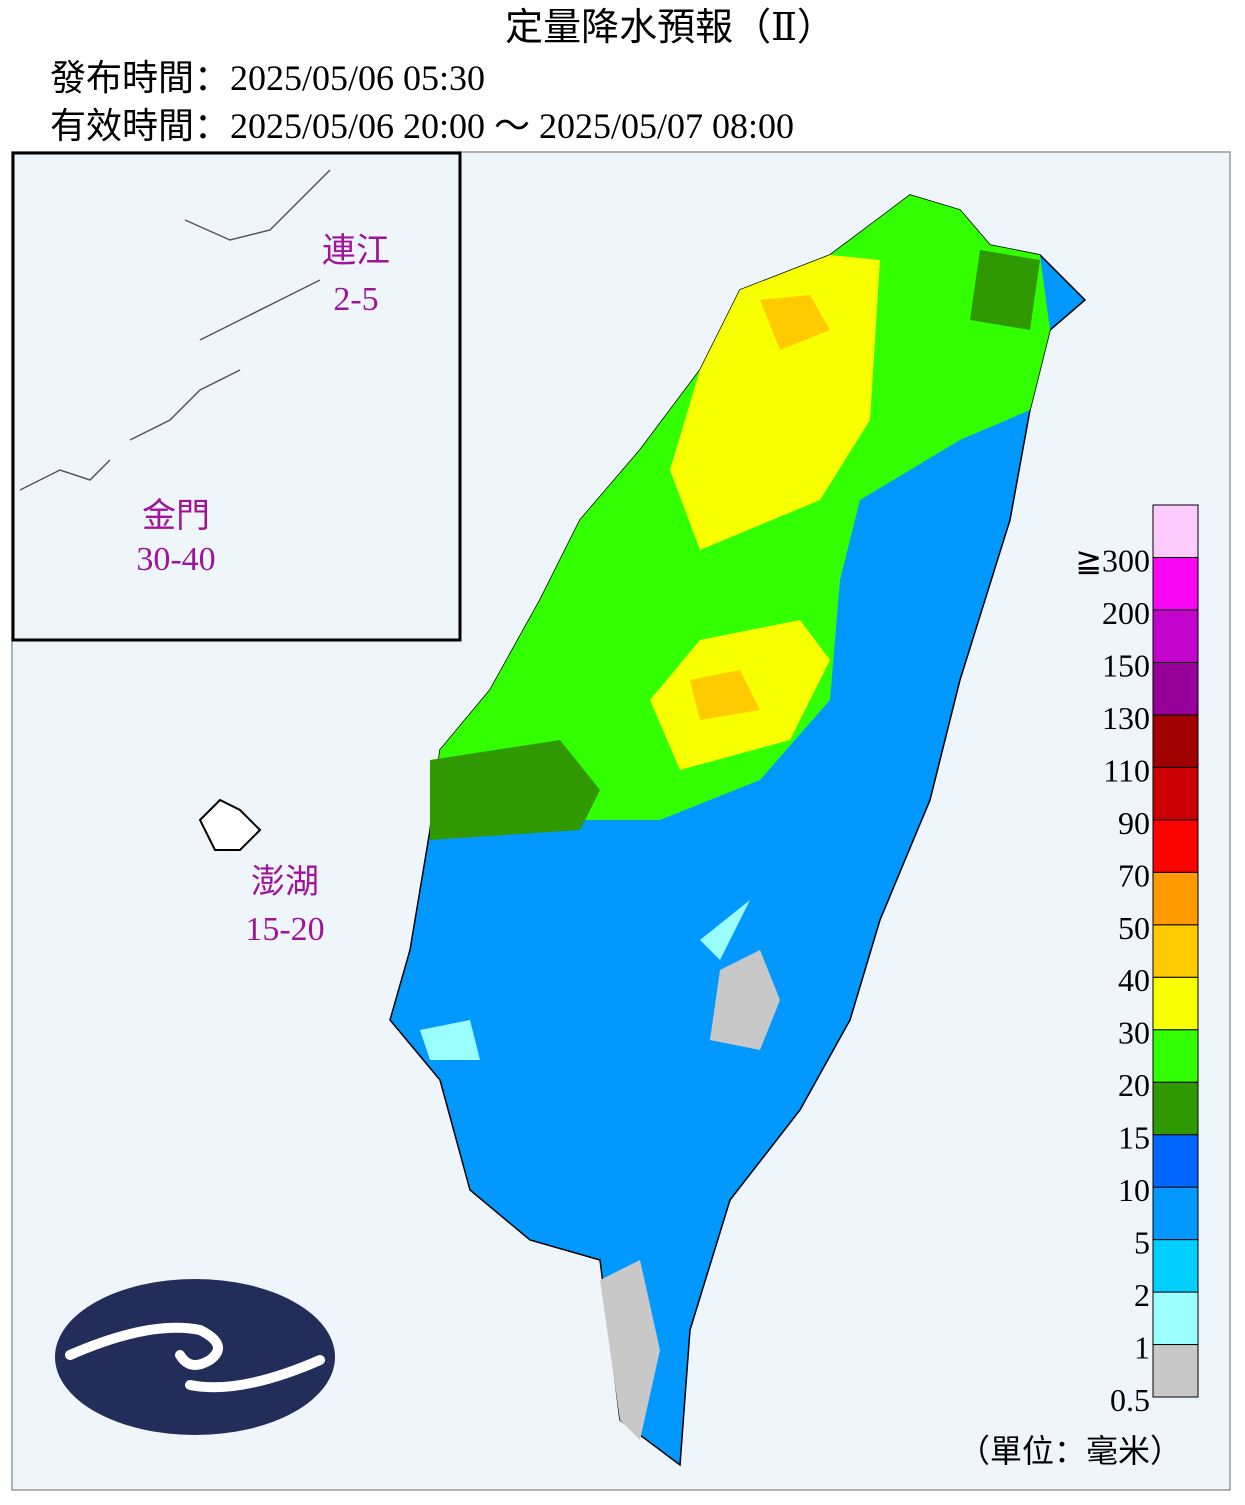  Describe the element at coordinates (1126, 770) in the screenshot. I see `legend-label: 110` at that location.